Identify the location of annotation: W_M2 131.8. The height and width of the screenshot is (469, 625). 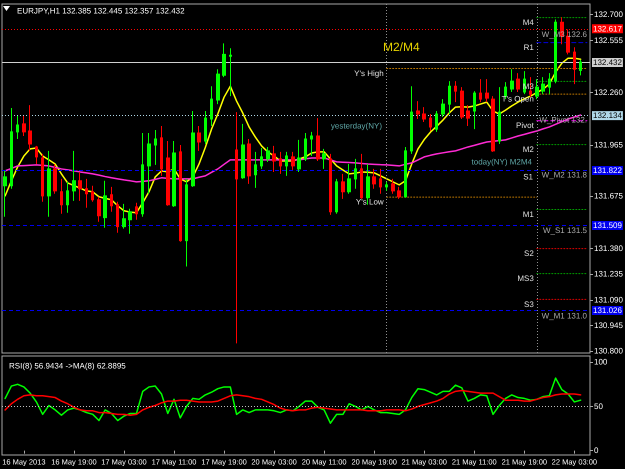
(565, 175).